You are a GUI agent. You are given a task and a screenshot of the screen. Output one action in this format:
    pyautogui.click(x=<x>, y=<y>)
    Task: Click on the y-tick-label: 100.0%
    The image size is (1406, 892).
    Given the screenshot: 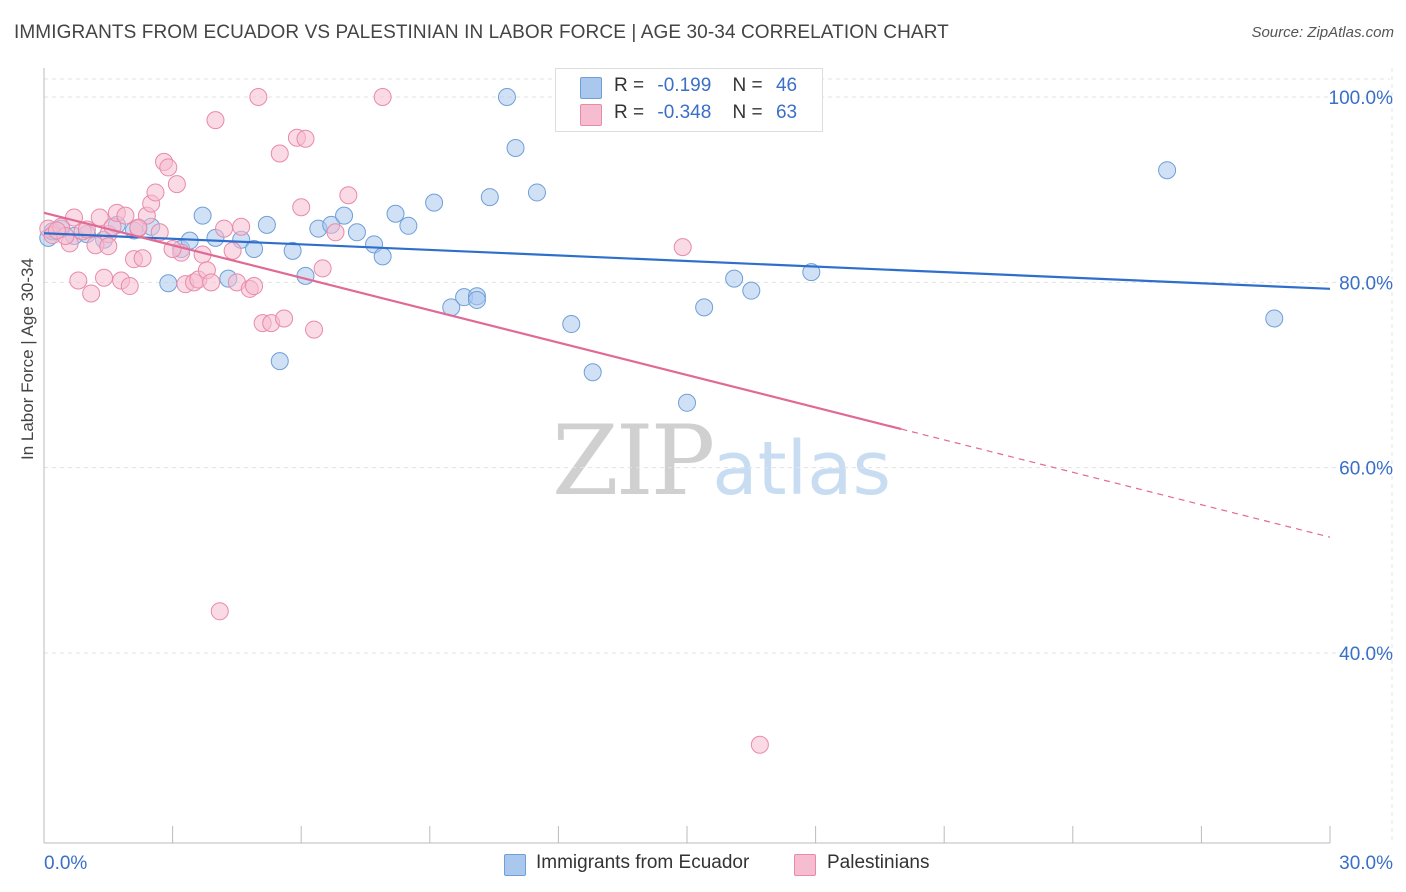 What is the action you would take?
    pyautogui.click(x=1361, y=98)
    